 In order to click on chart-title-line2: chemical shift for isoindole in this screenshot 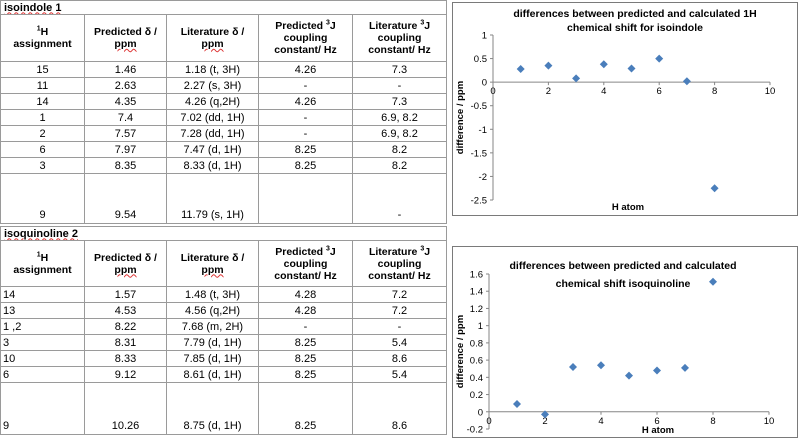, I will do `click(635, 28)`.